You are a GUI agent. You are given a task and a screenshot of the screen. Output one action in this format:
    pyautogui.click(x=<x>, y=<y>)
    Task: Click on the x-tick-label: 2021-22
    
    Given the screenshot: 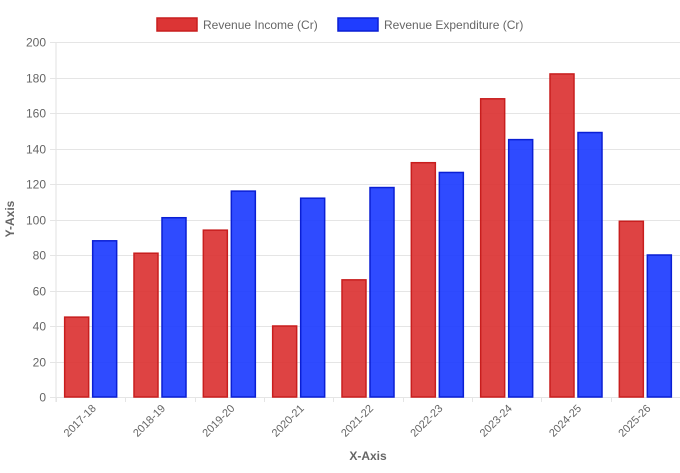 What is the action you would take?
    pyautogui.click(x=357, y=421)
    